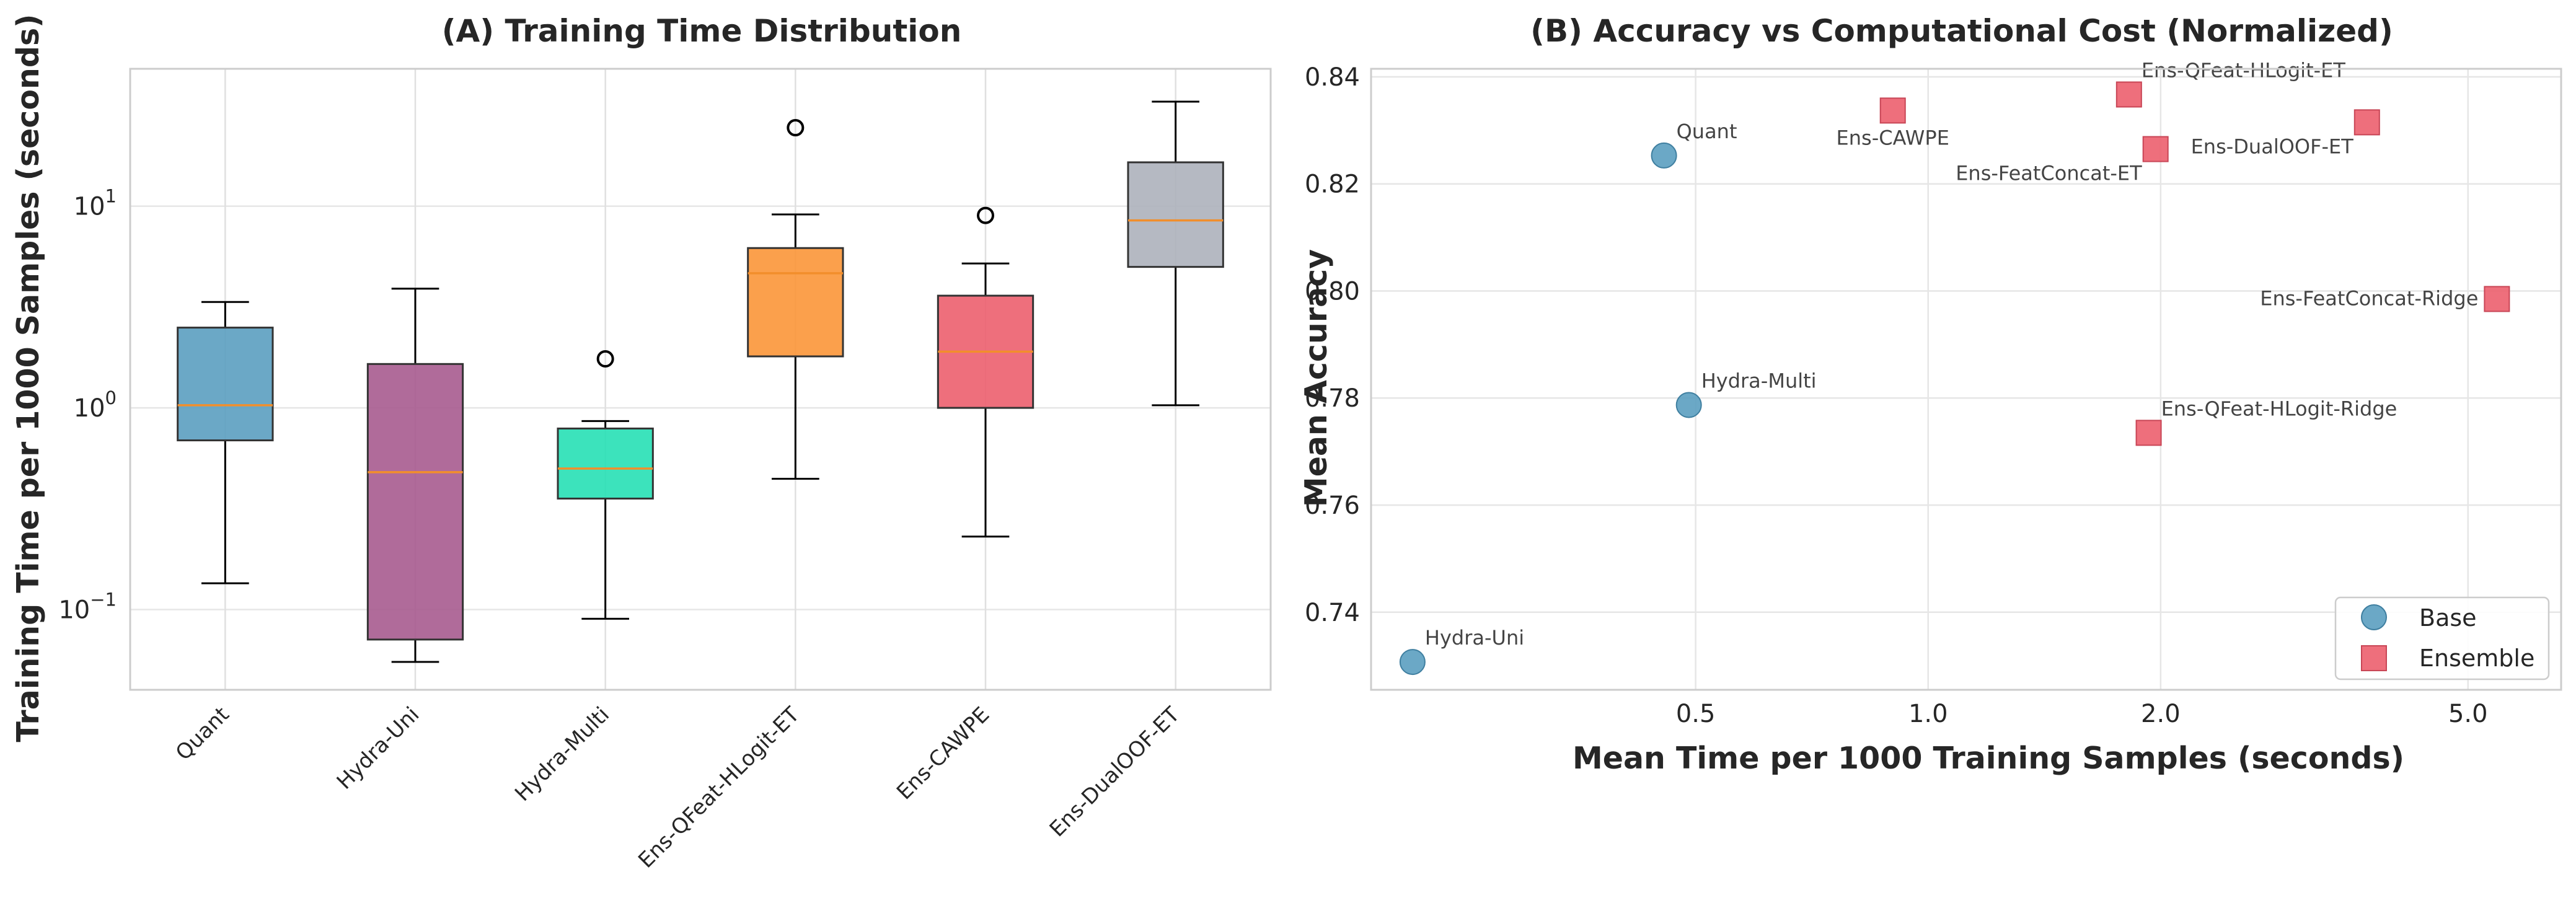 The width and height of the screenshot is (2576, 903). I want to click on point-label-hydra-multi: Hydra-Multi, so click(1759, 380).